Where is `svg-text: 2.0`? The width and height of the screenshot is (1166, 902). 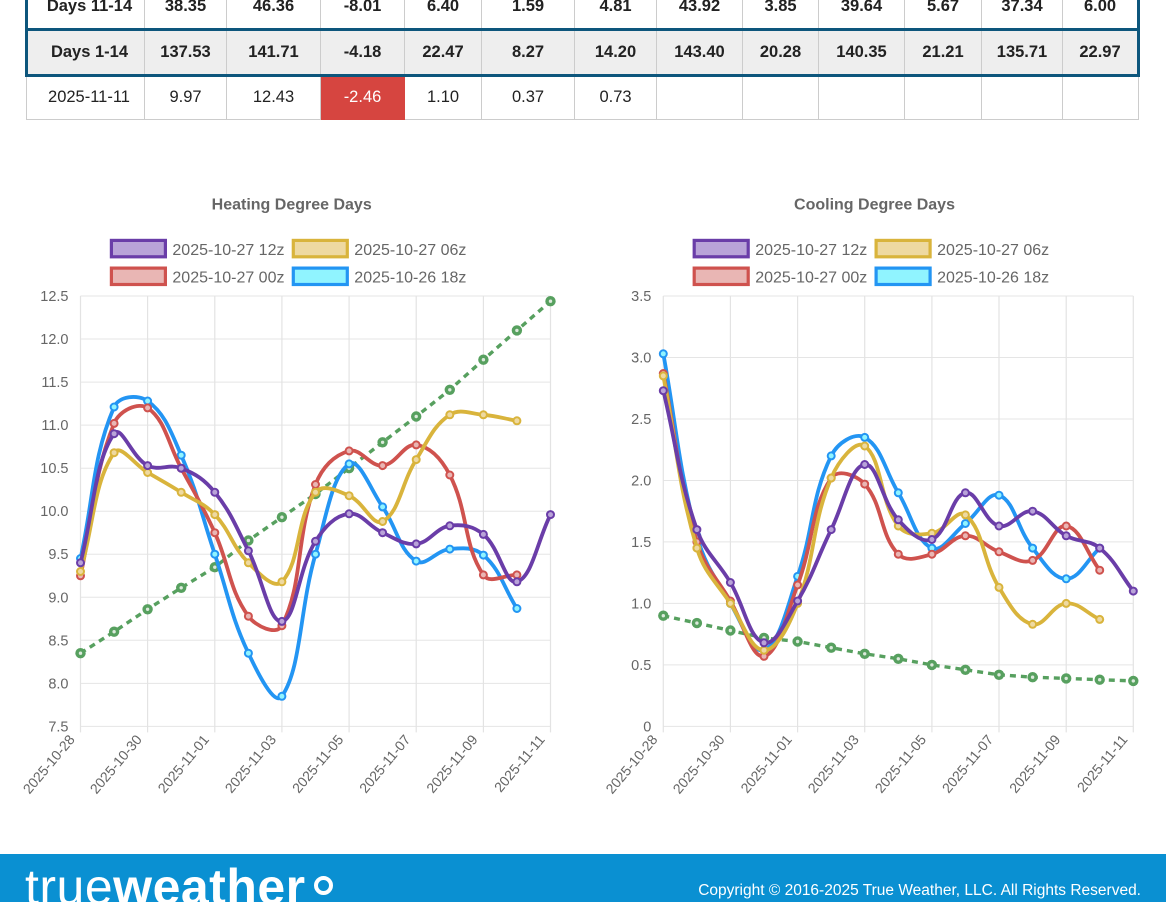
svg-text: 2.0 is located at coordinates (641, 482).